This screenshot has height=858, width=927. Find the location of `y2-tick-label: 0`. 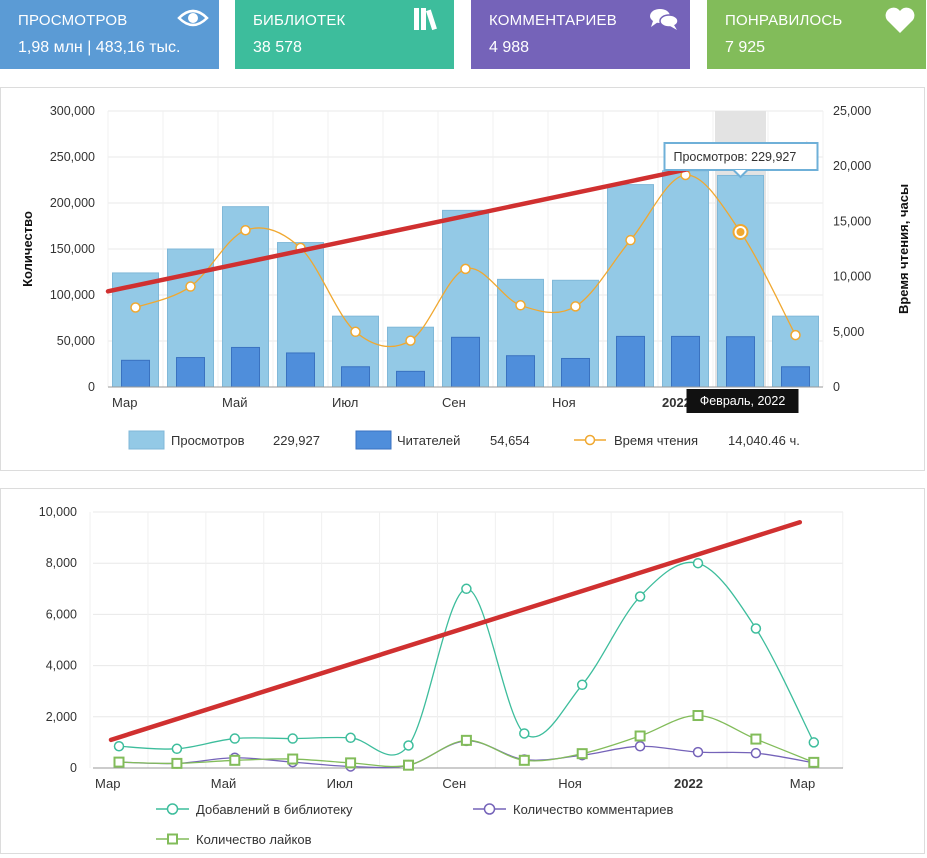

y2-tick-label: 0 is located at coordinates (836, 387).